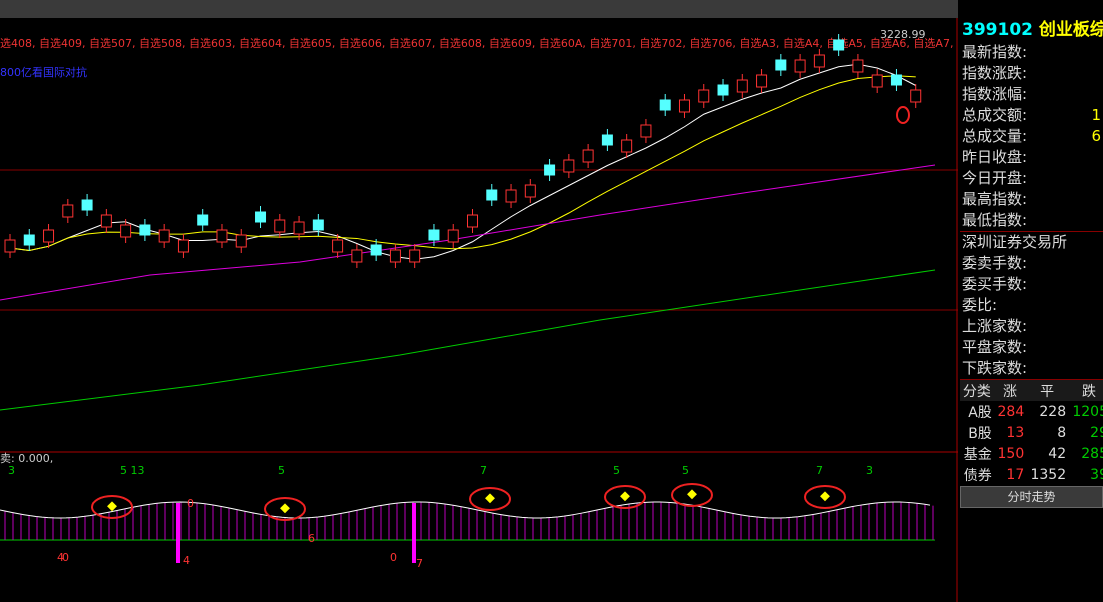  What do you see at coordinates (1057, 453) in the screenshot?
I see `breadth-cell: 42` at bounding box center [1057, 453].